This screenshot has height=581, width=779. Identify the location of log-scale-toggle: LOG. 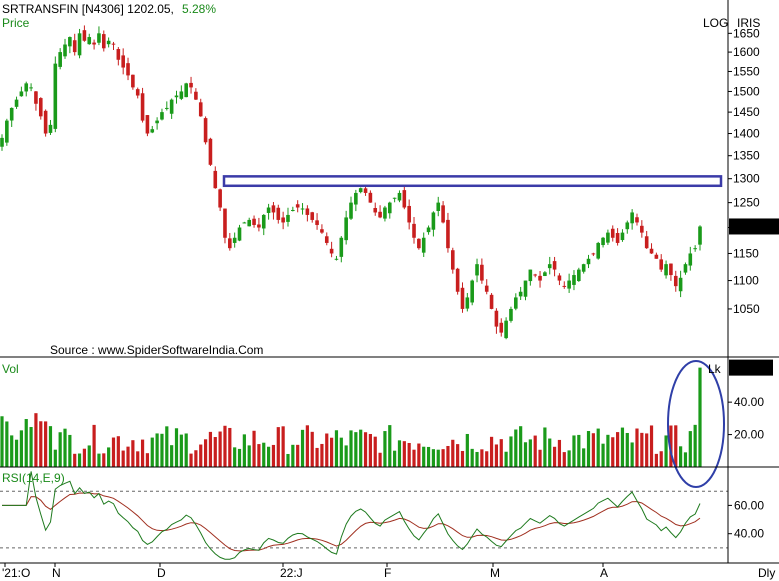
(716, 23).